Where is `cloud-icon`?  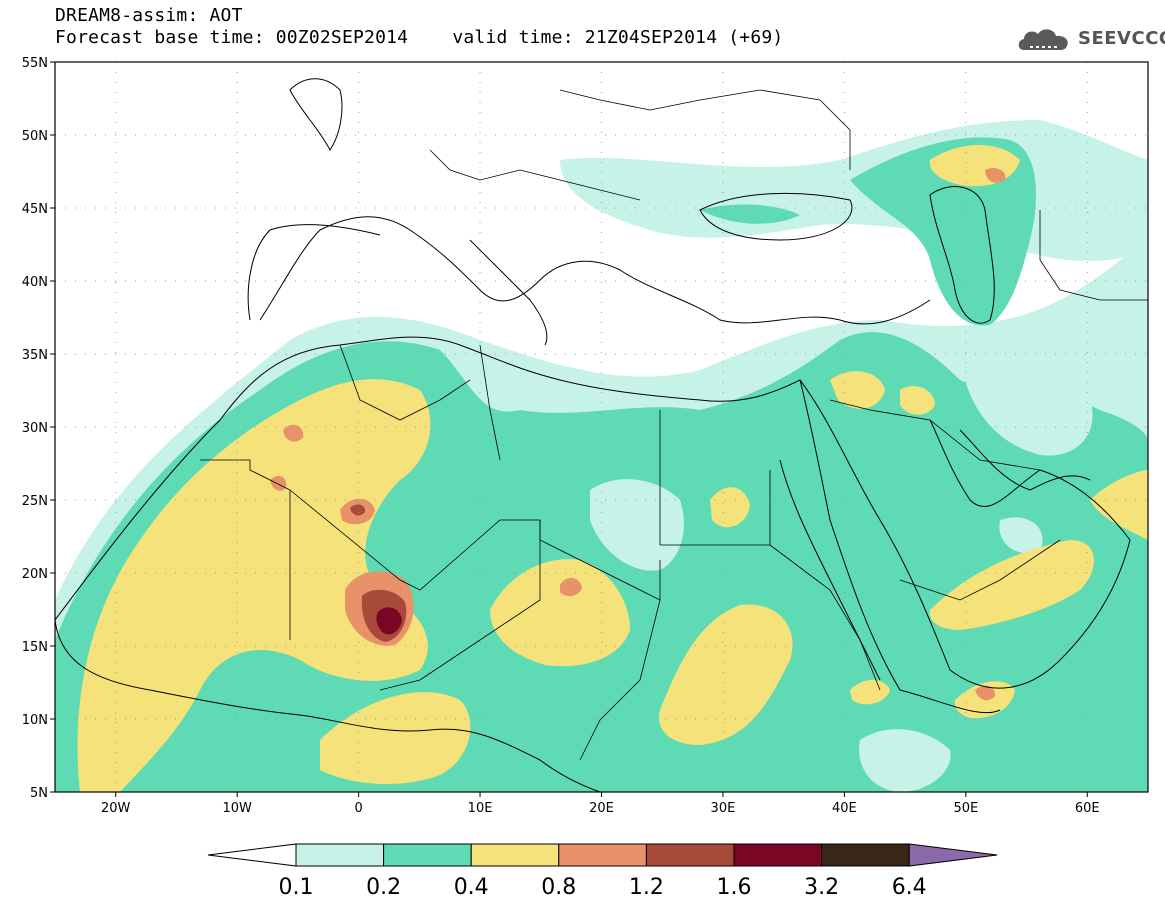 cloud-icon is located at coordinates (1043, 39).